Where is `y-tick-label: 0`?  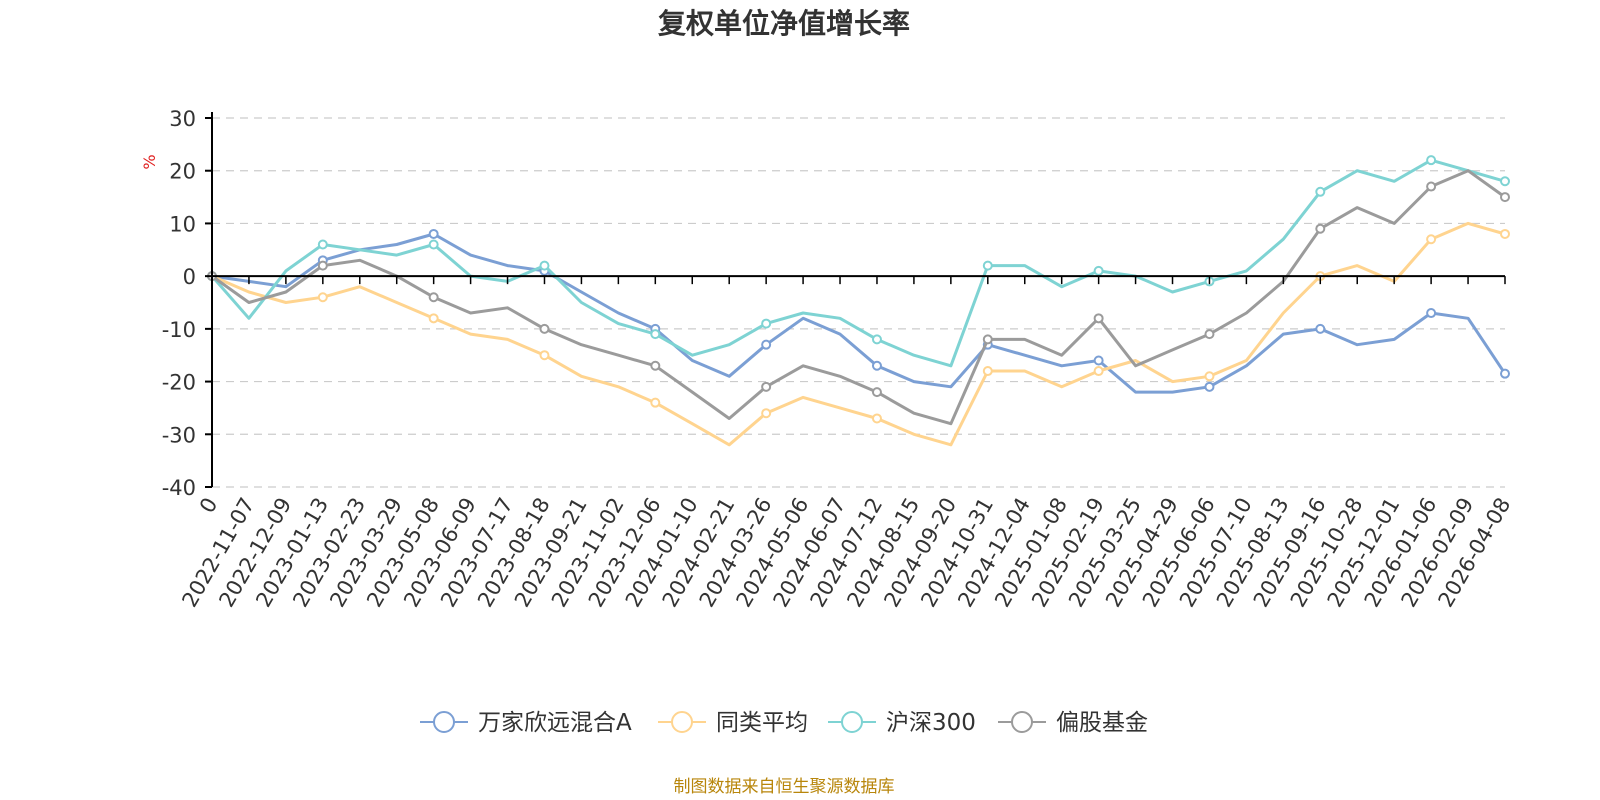 y-tick-label: 0 is located at coordinates (189, 277).